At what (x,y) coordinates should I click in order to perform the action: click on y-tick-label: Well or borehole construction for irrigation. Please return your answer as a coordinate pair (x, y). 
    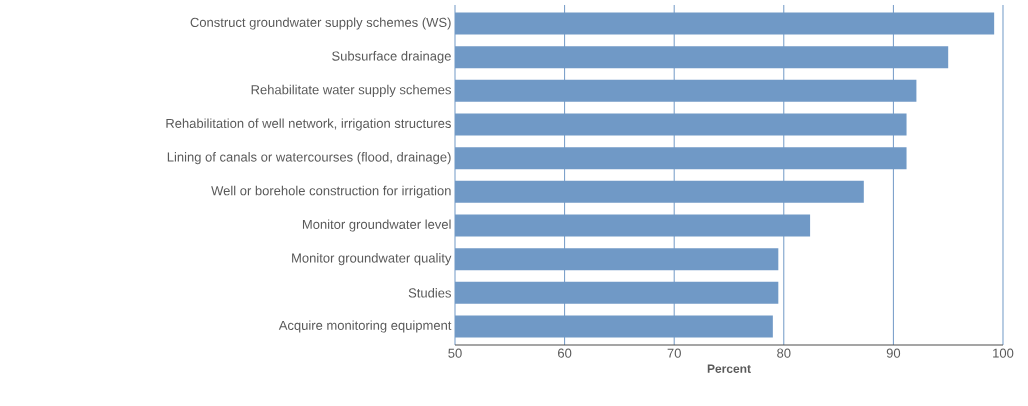
    Looking at the image, I should click on (331, 191).